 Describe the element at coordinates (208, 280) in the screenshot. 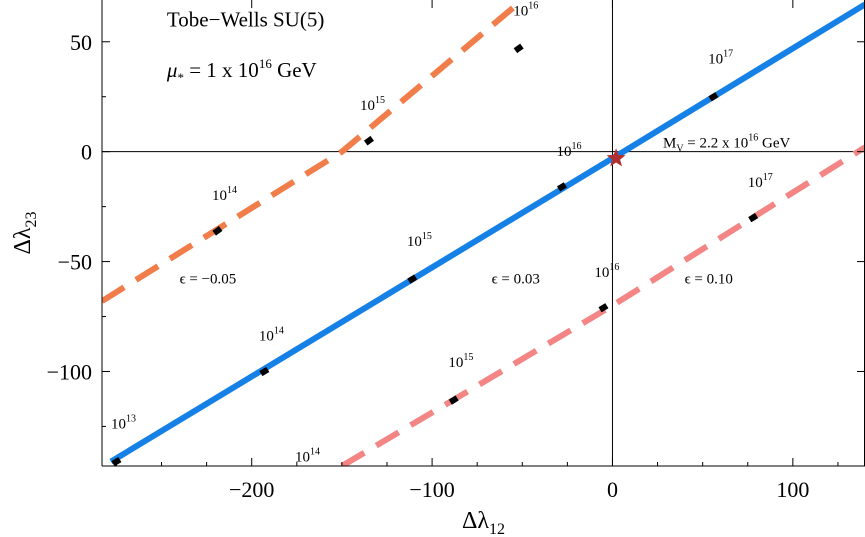

I see `series-label-0: ϵ = −0.05` at that location.